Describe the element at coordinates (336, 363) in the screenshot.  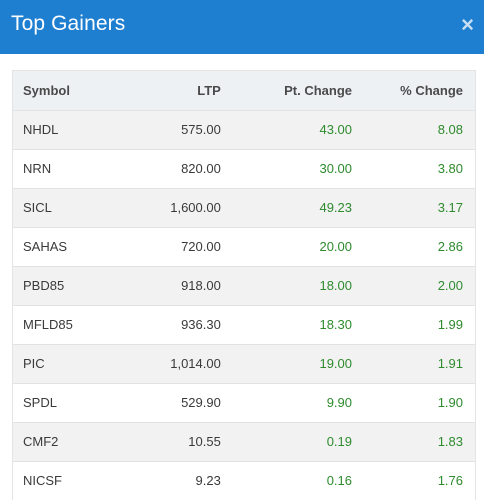
I see `cell-pt-change: 19.00` at that location.